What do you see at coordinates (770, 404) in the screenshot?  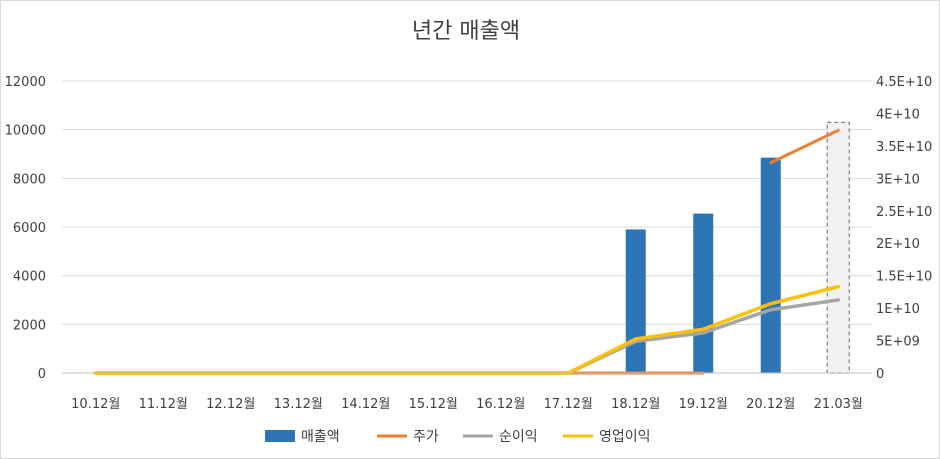 I see `x-tick-label: 20.12월` at bounding box center [770, 404].